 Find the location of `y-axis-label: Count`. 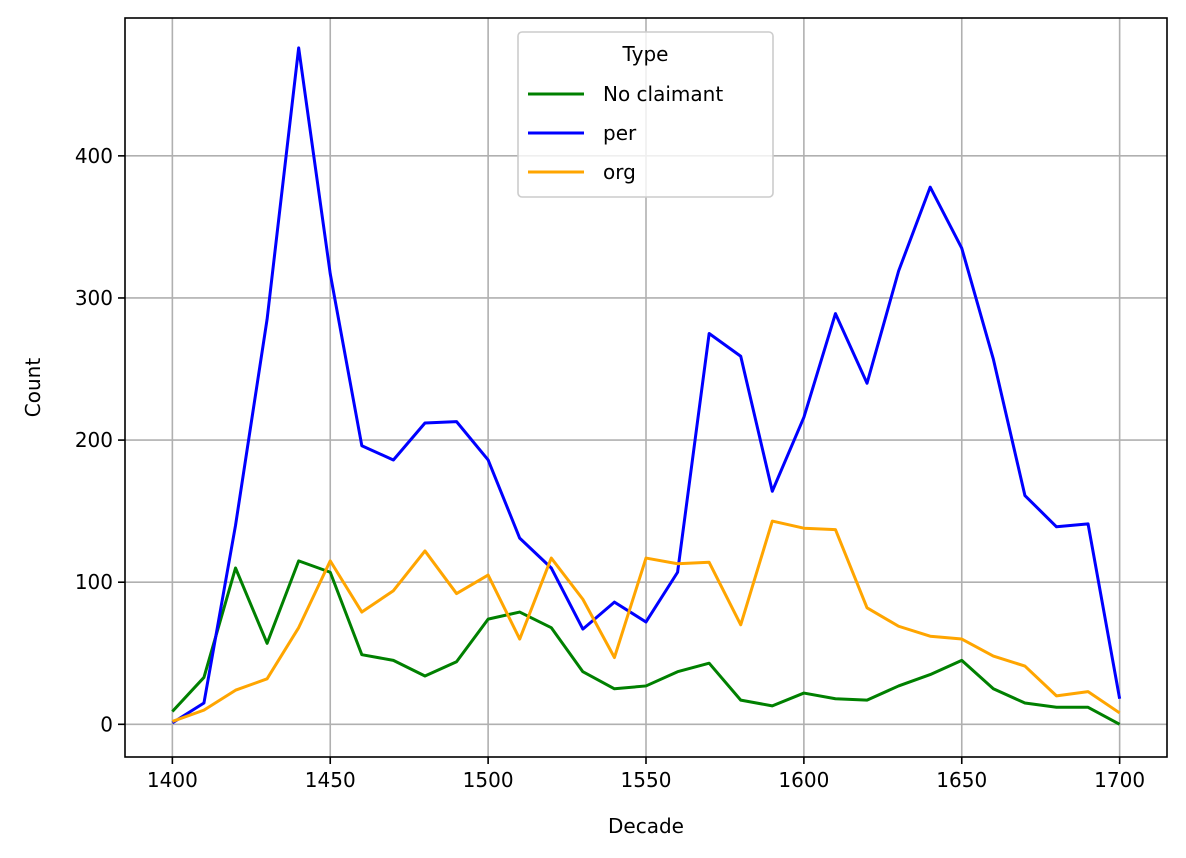

y-axis-label: Count is located at coordinates (33, 388).